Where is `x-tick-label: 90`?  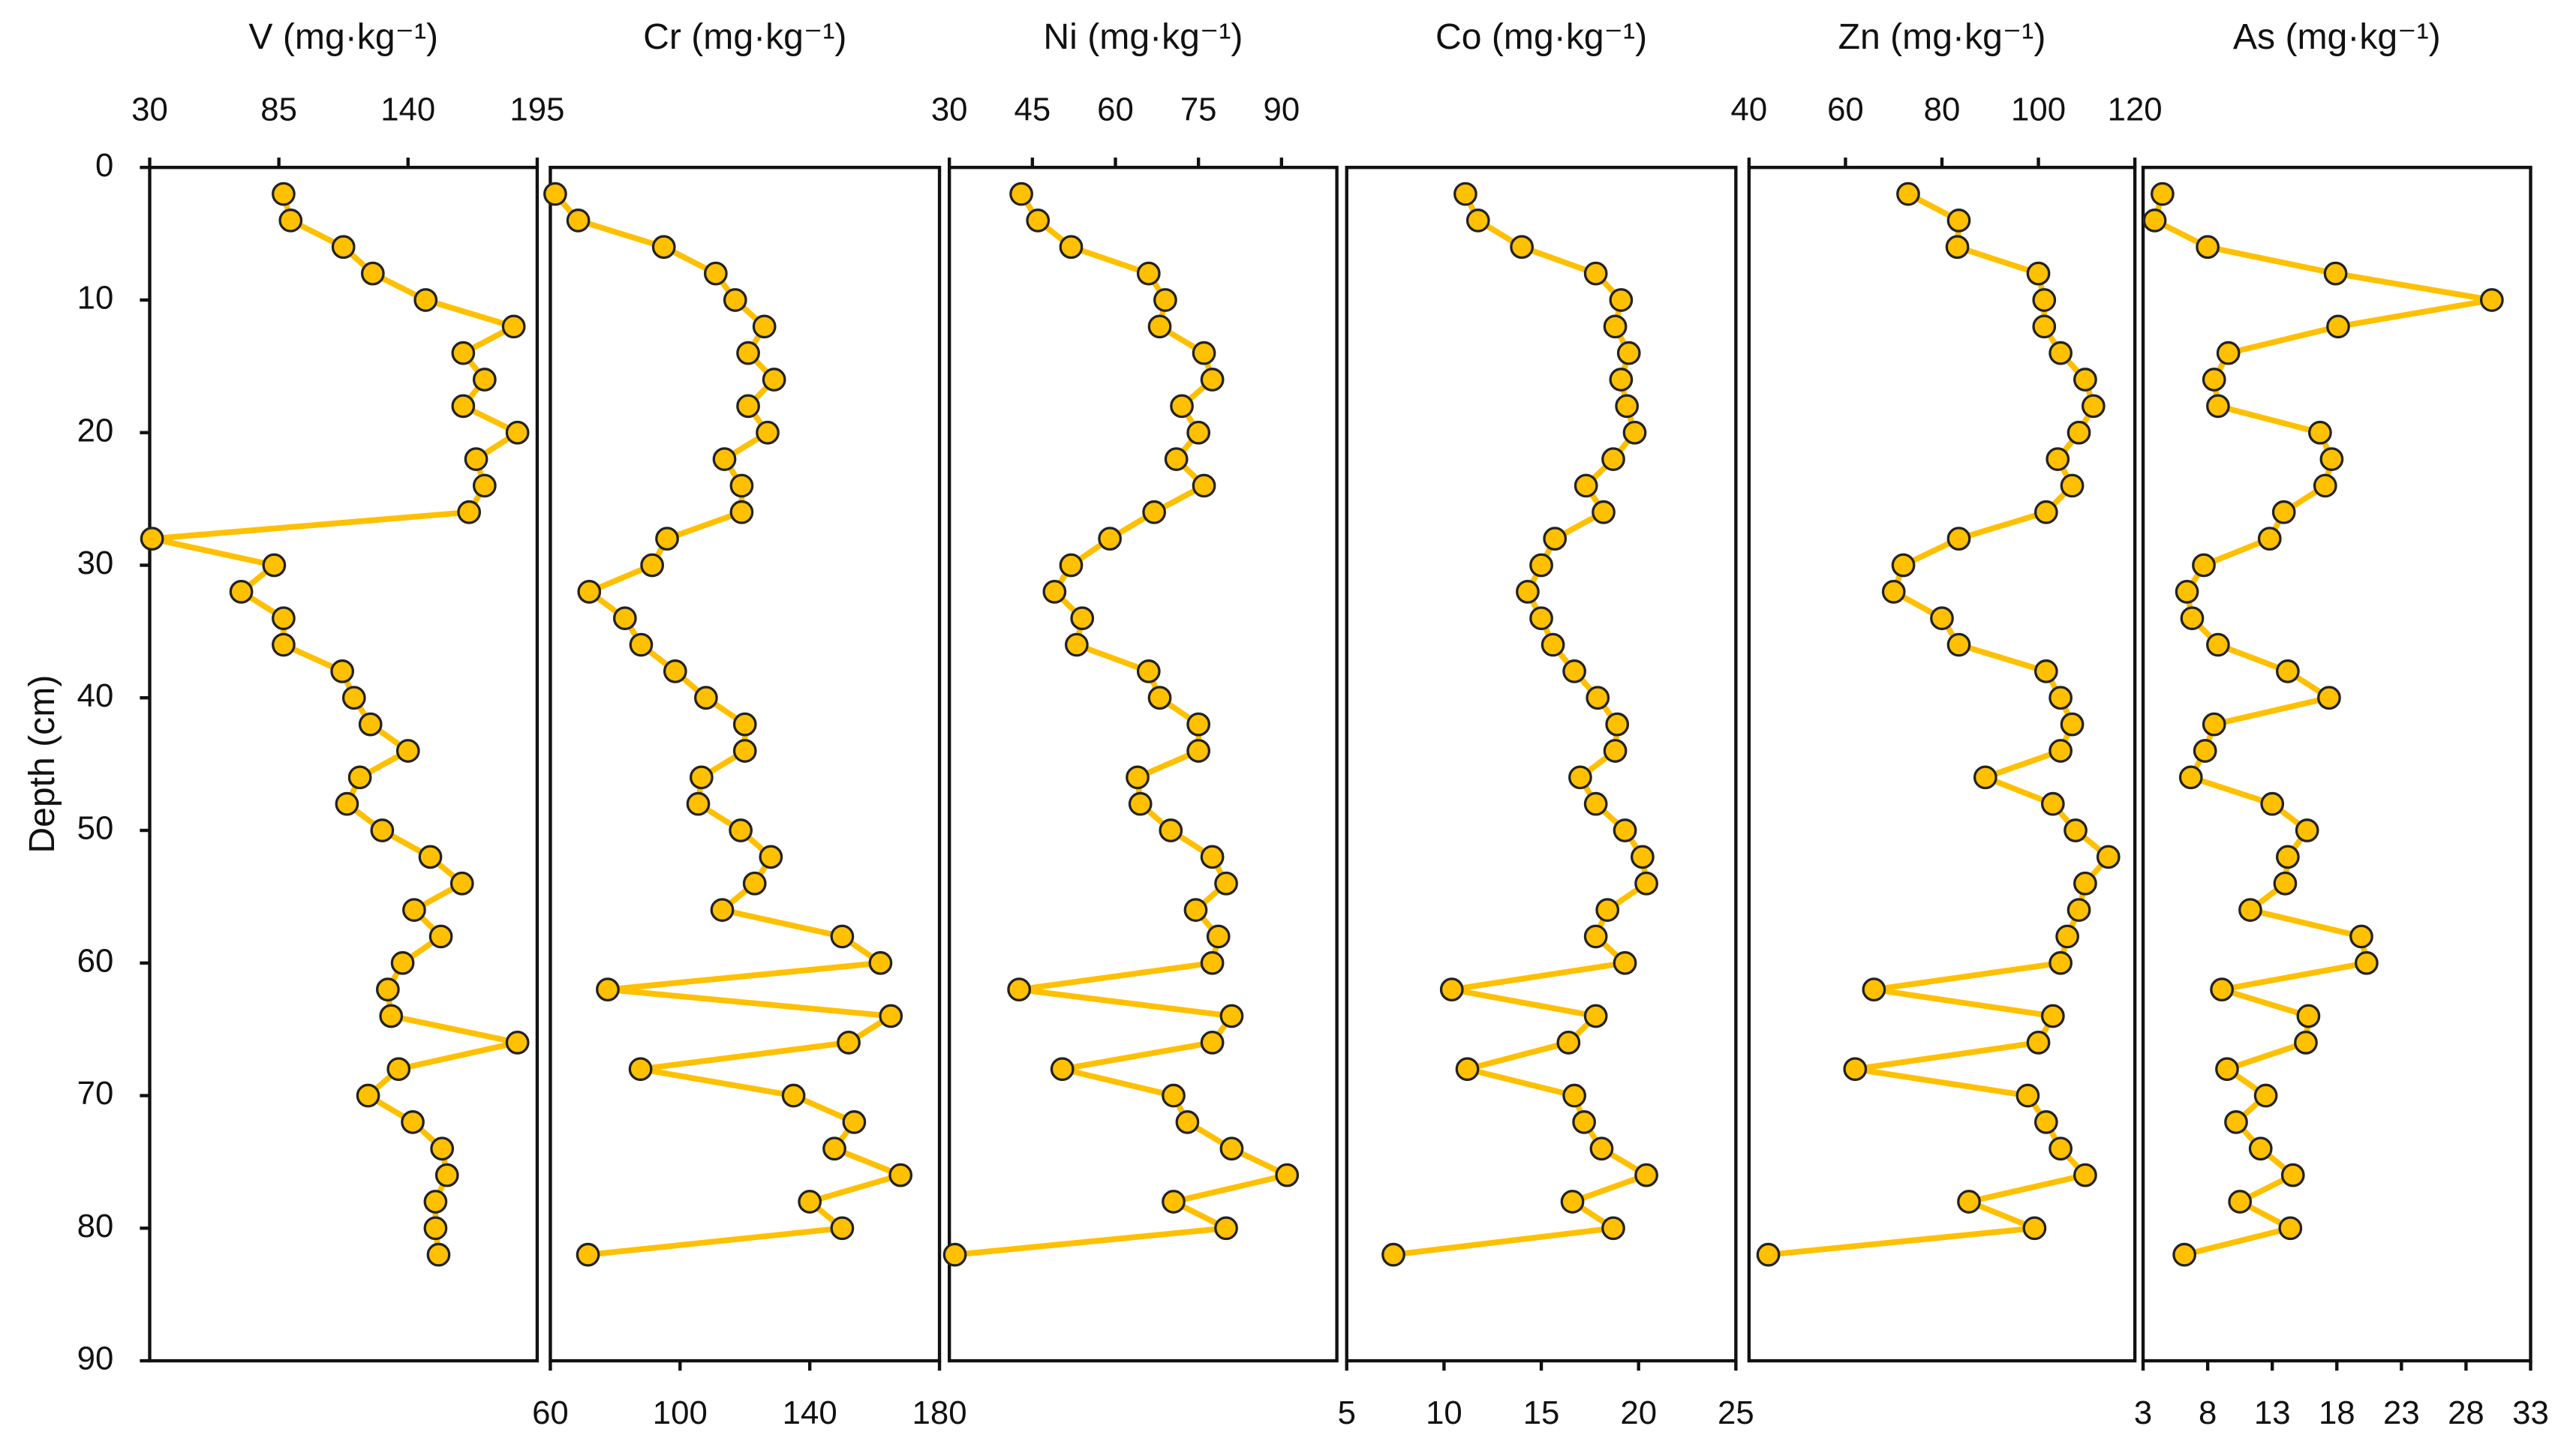
x-tick-label: 90 is located at coordinates (1282, 109).